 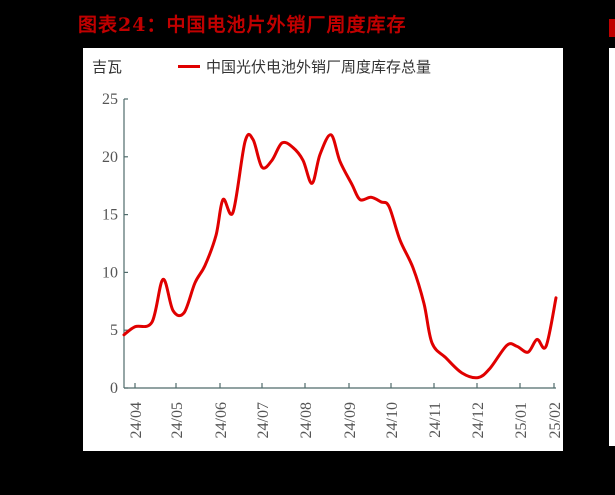 What do you see at coordinates (221, 420) in the screenshot?
I see `x-tick-label: 24/06` at bounding box center [221, 420].